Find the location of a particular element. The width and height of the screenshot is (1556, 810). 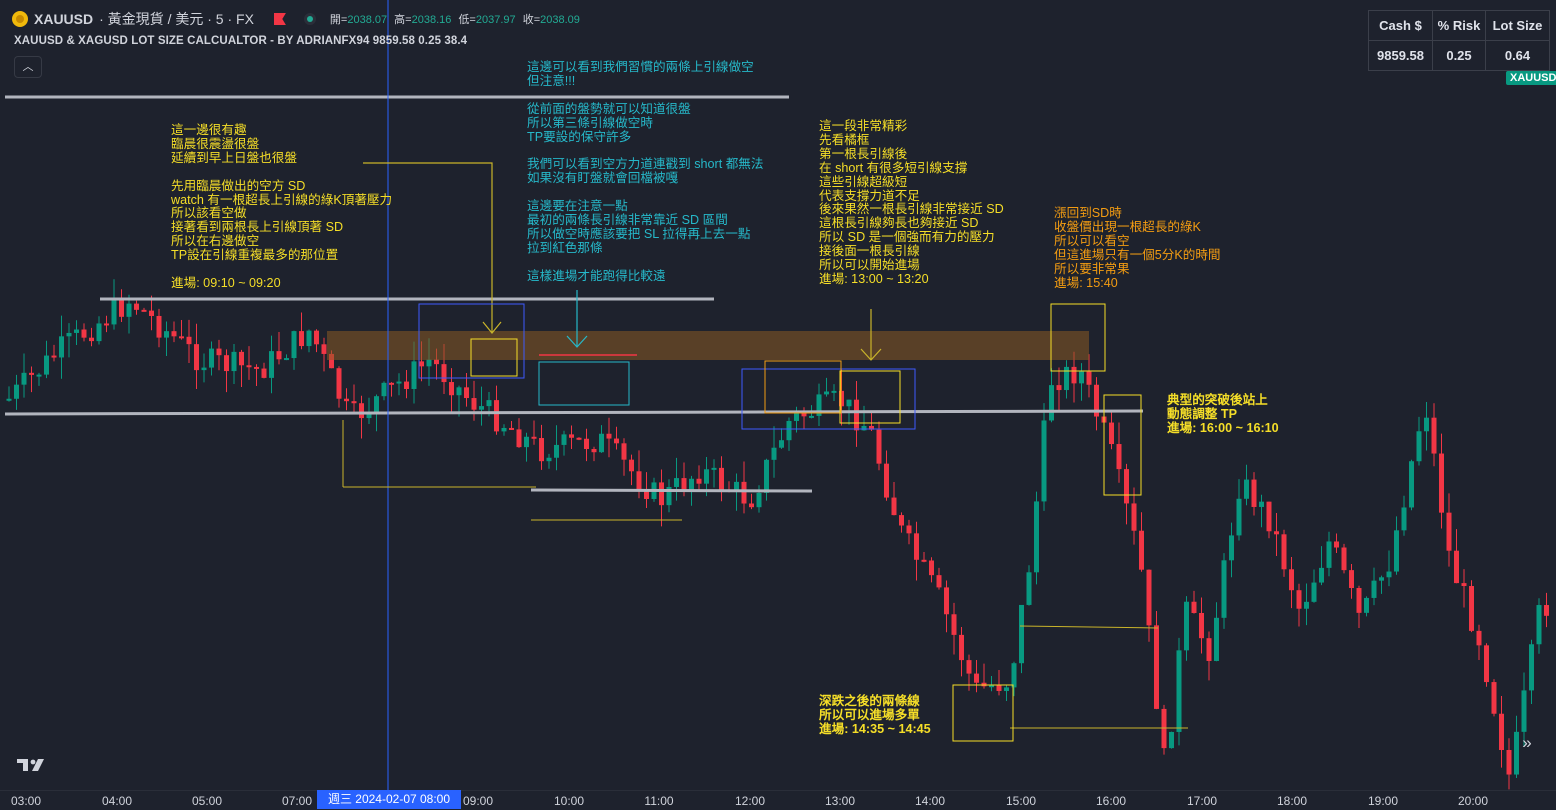

flag-icon is located at coordinates (279, 19).